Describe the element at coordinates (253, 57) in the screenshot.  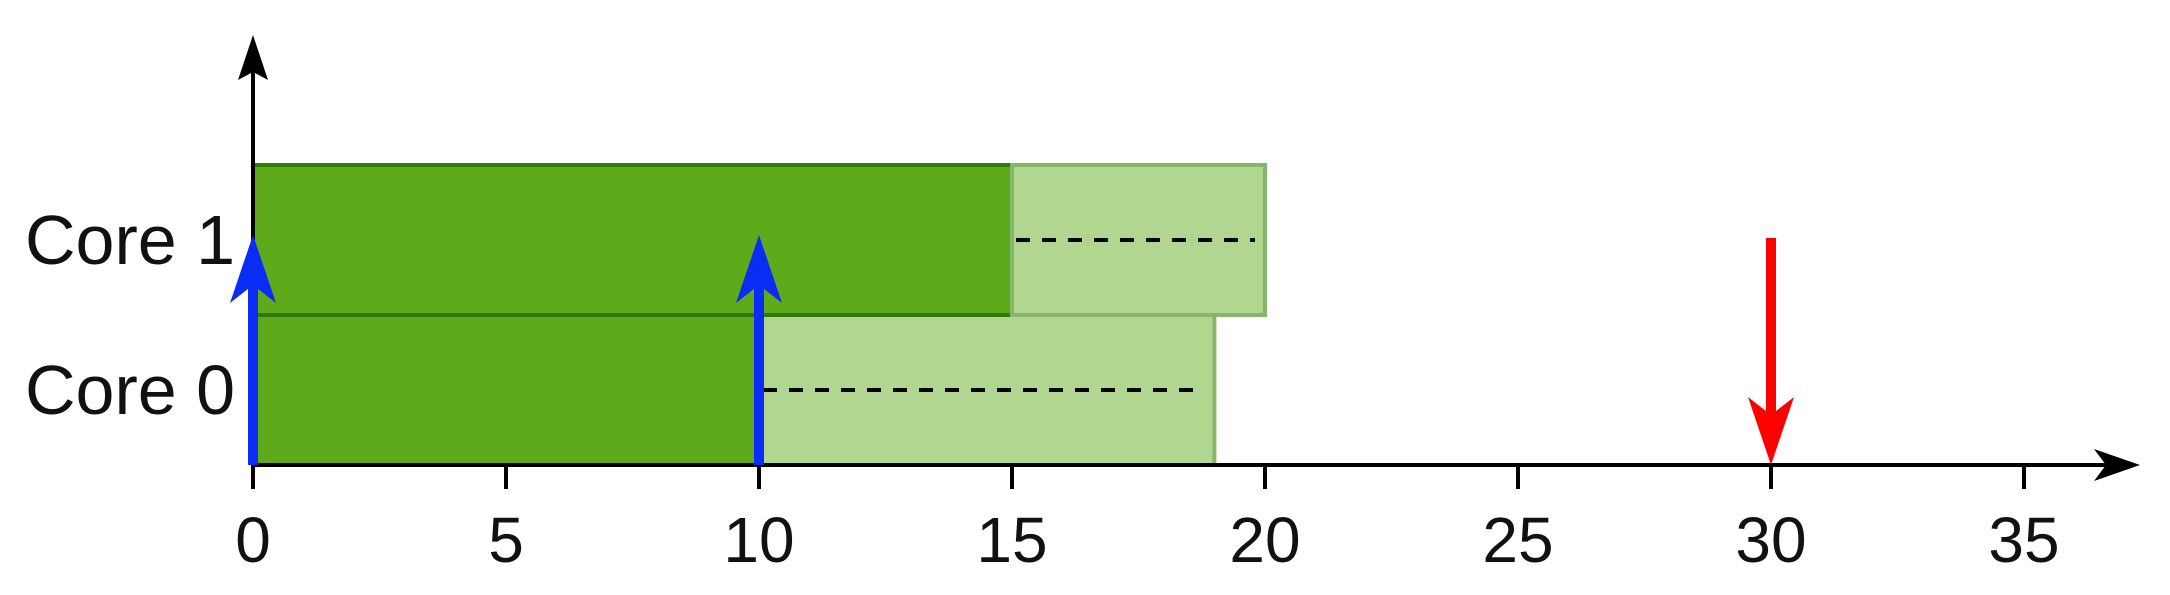
I see `y-axis-arrowhead-icon` at that location.